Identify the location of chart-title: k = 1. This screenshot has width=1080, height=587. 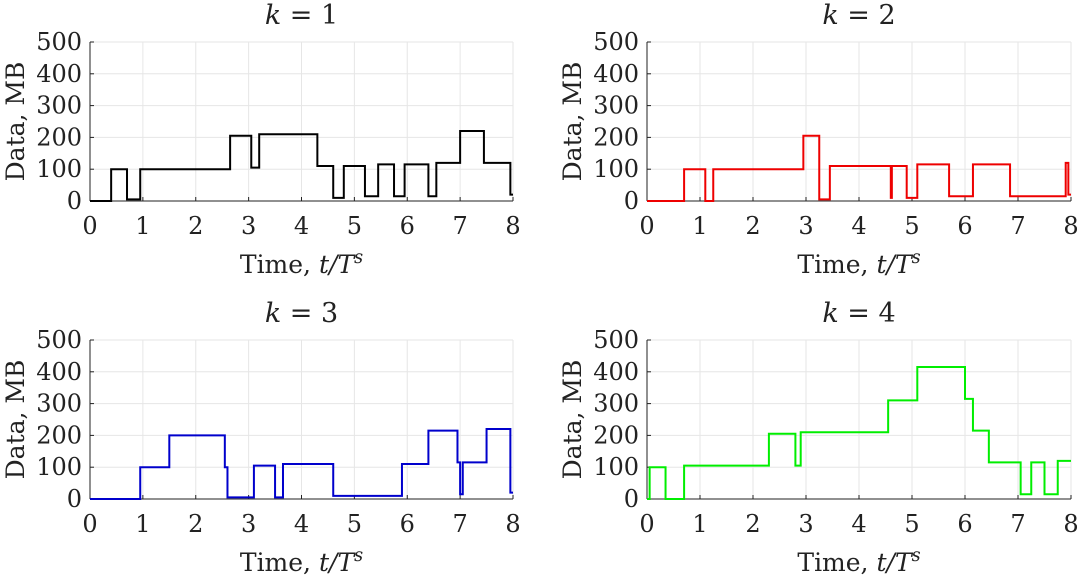
(301, 15).